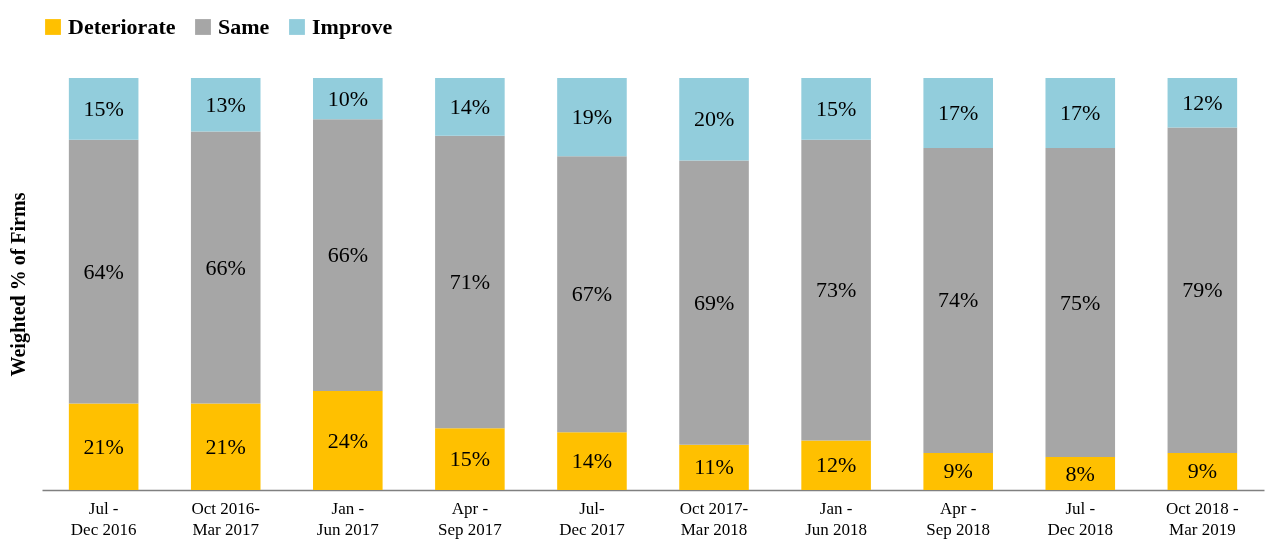 This screenshot has height=550, width=1269. I want to click on data-label: 71%, so click(470, 281).